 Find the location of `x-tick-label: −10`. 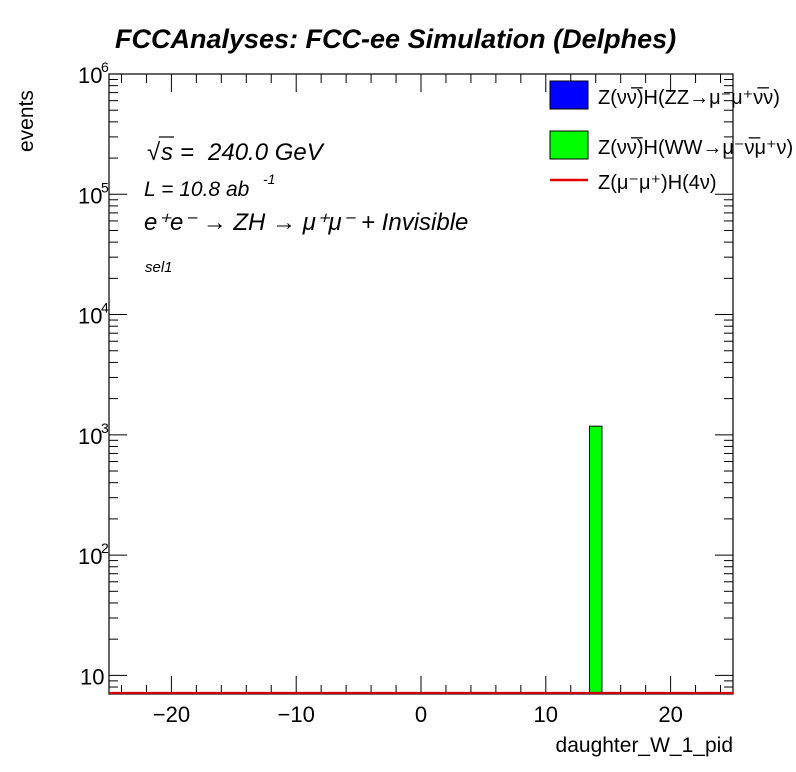

x-tick-label: −10 is located at coordinates (296, 714).